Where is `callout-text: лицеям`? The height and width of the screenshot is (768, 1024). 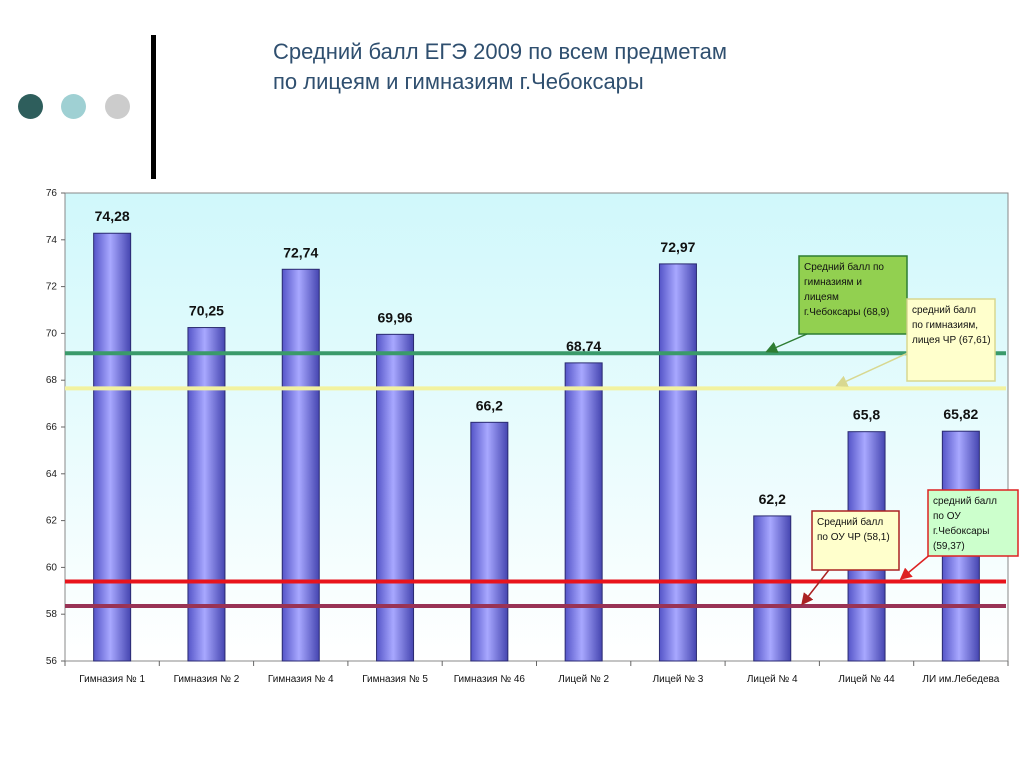
callout-text: лицеям is located at coordinates (821, 297).